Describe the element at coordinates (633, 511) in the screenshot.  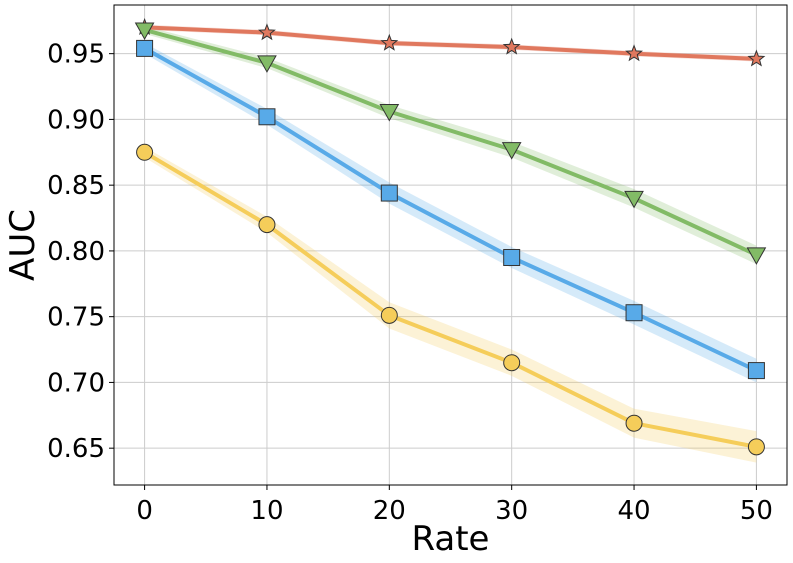
I see `x-tick-label: 40` at that location.